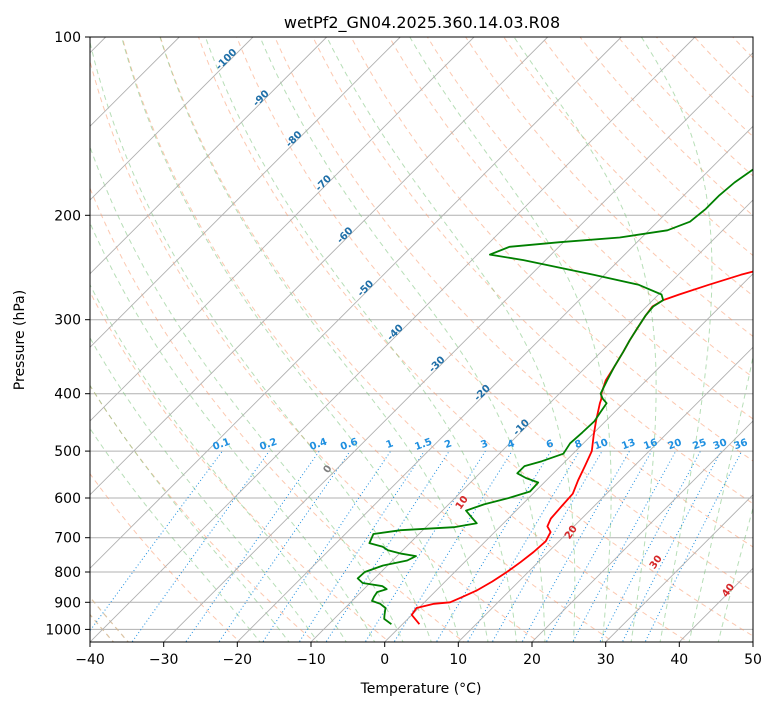 Image resolution: width=775 pixels, height=708 pixels. Describe the element at coordinates (421, 689) in the screenshot. I see `x-axis-title: Temperature (°C)` at that location.